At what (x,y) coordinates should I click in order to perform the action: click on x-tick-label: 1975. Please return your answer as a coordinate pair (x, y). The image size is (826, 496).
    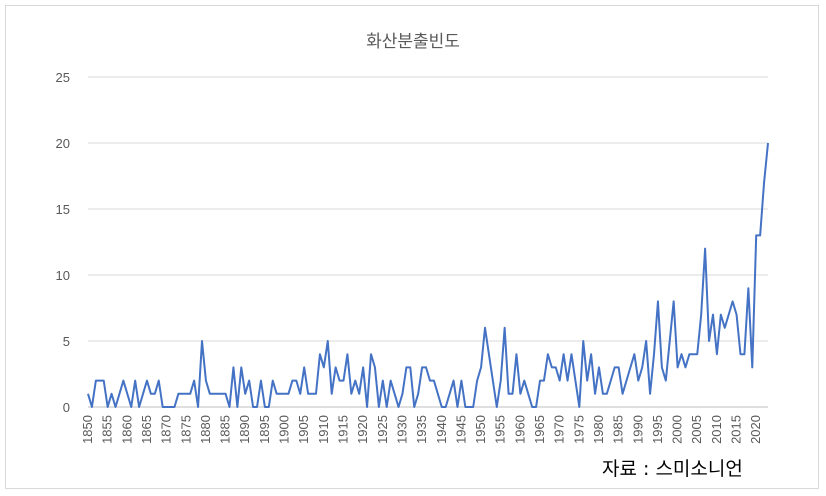
    Looking at the image, I should click on (578, 429).